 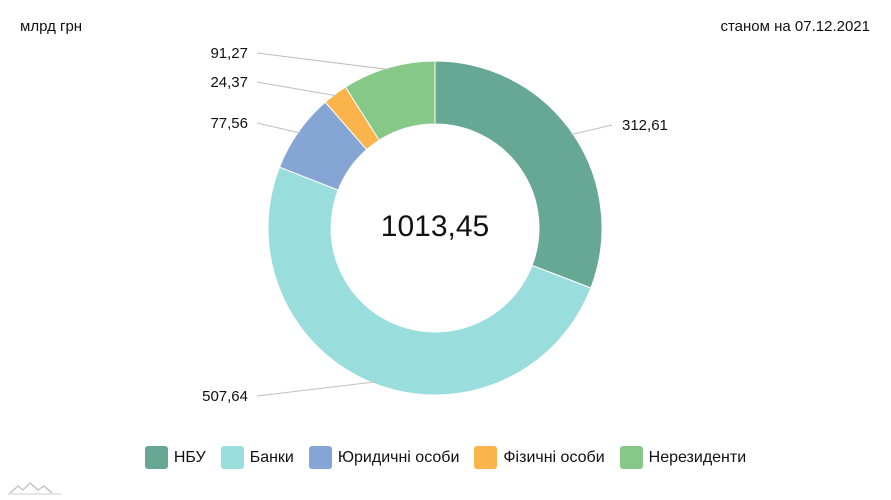 I want to click on legend-item-3: Юридичні особи, so click(x=384, y=457).